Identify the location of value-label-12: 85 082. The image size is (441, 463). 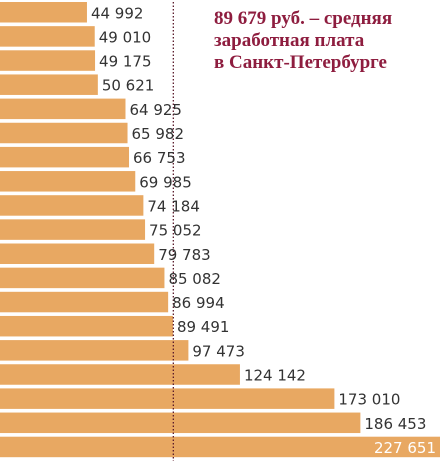
(194, 279).